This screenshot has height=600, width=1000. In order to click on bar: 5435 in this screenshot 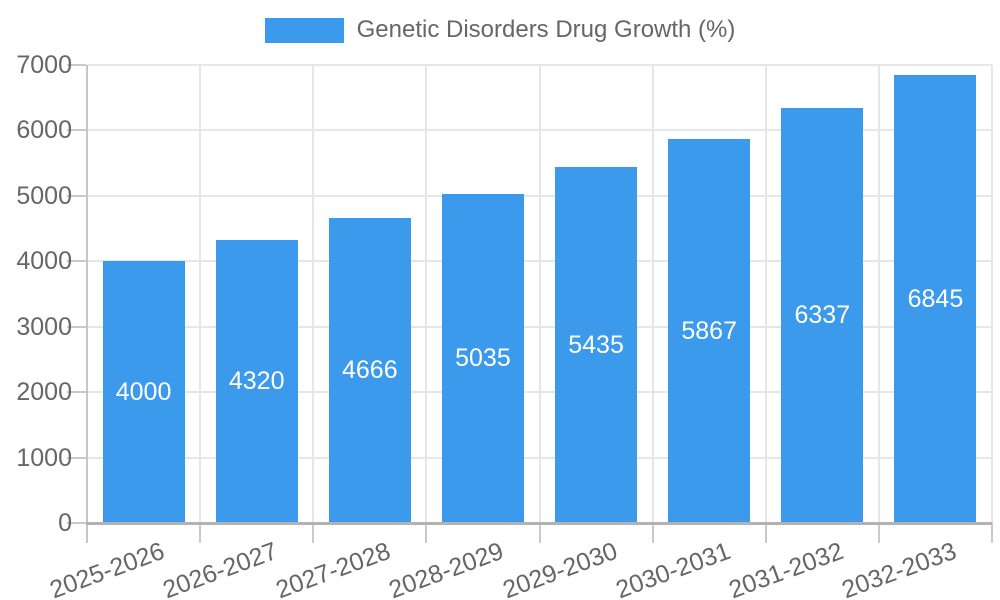, I will do `click(596, 345)`.